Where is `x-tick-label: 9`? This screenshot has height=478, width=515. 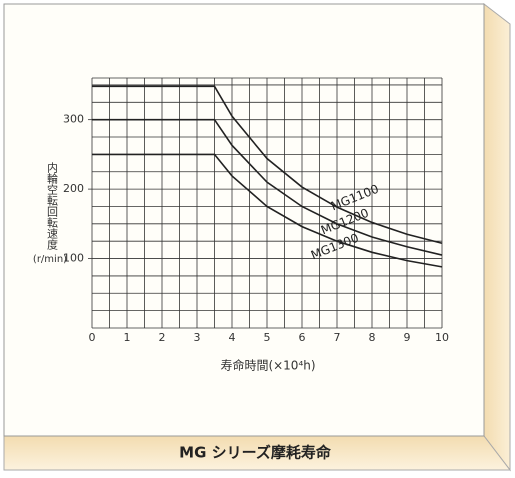 x-tick-label: 9 is located at coordinates (407, 337).